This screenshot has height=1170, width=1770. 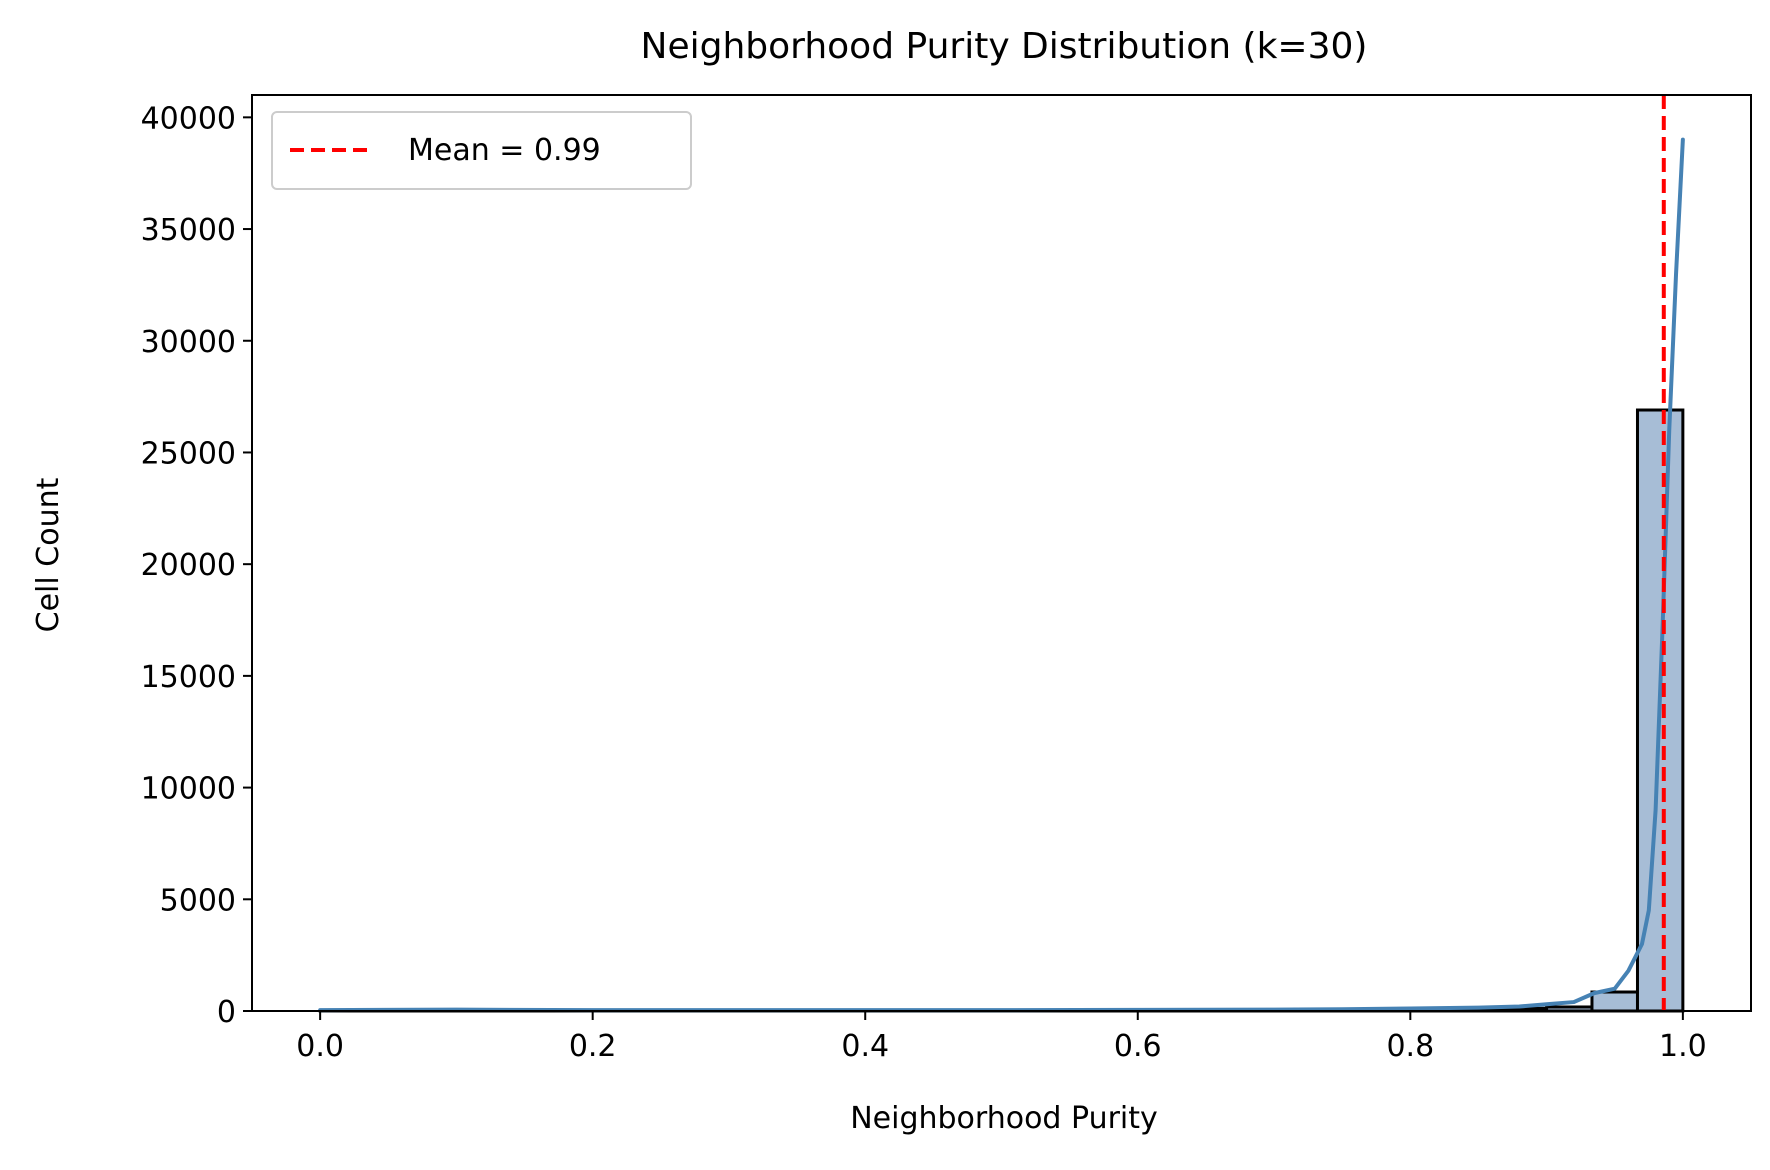 What do you see at coordinates (1138, 1046) in the screenshot?
I see `x-tick-label: 0.6` at bounding box center [1138, 1046].